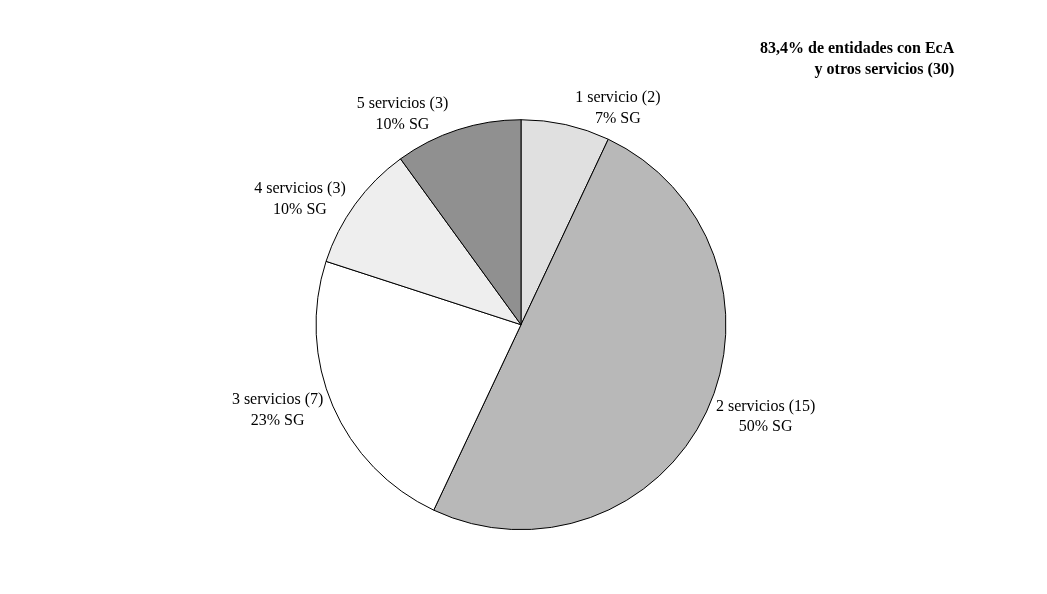  What do you see at coordinates (300, 187) in the screenshot?
I see `slice-label: 4 servicios (3)` at bounding box center [300, 187].